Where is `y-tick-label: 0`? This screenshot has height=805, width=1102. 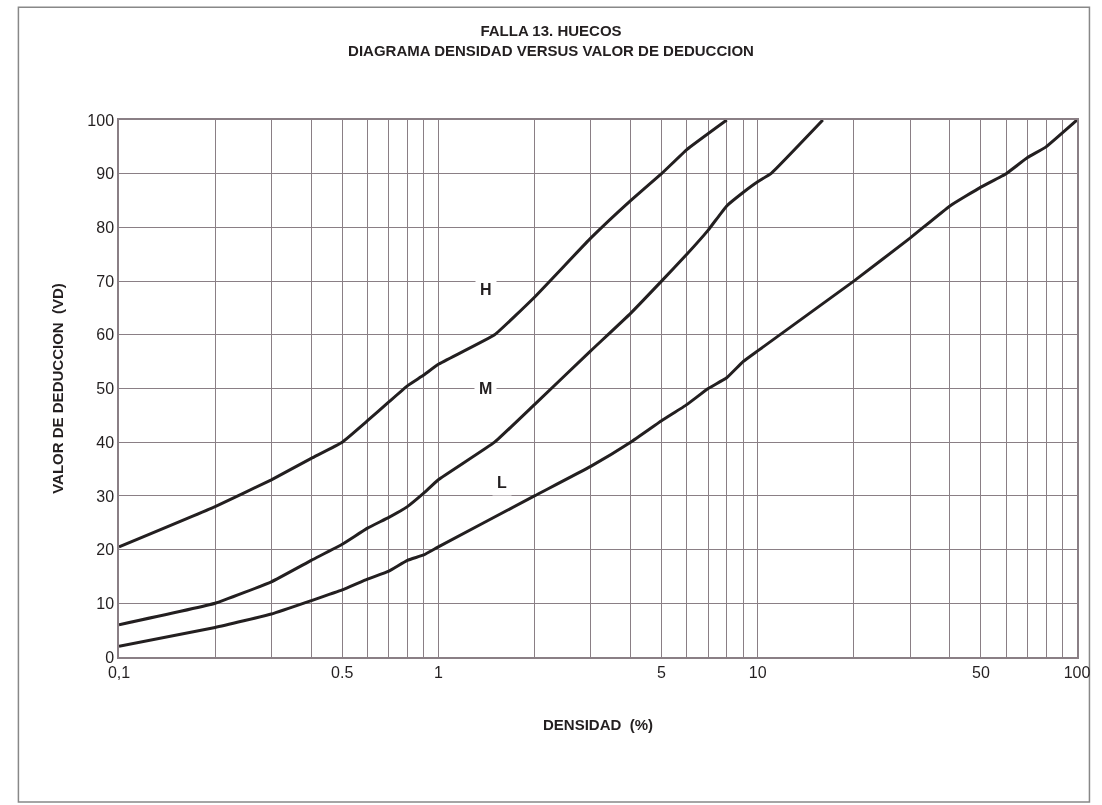 y-tick-label: 0 is located at coordinates (110, 657).